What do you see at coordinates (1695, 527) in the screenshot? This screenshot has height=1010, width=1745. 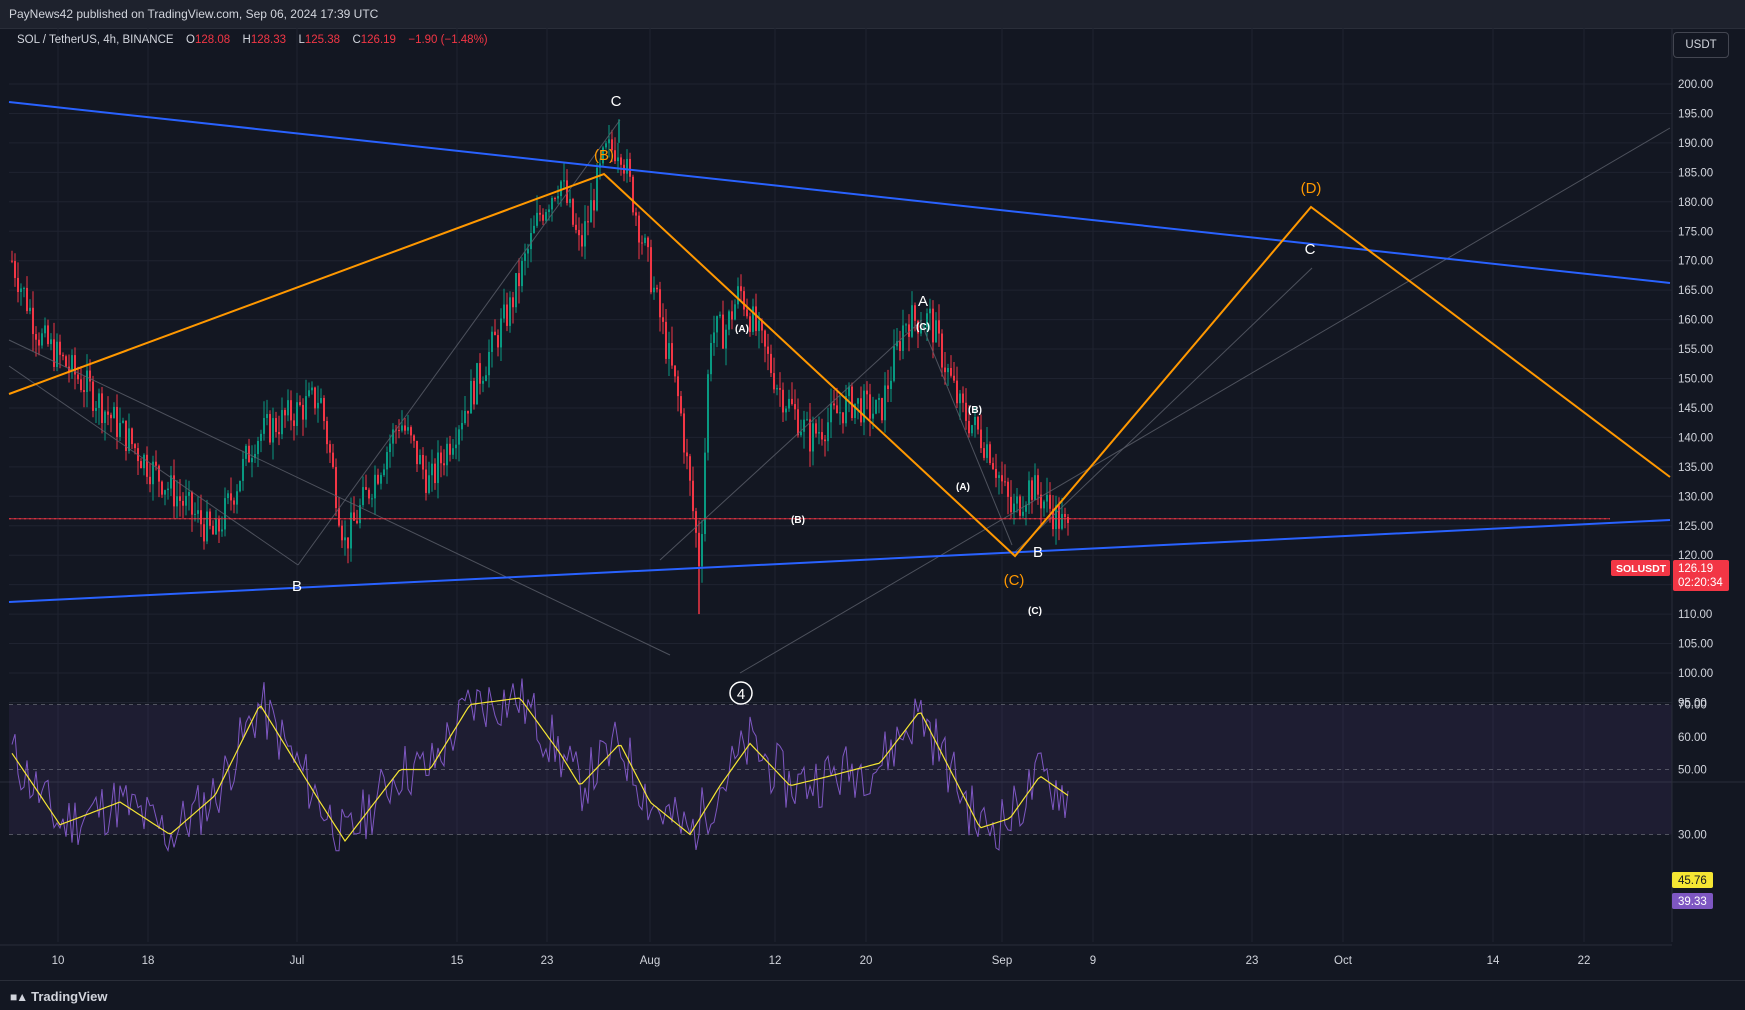 I see `price-tick-label: 125.00` at bounding box center [1695, 527].